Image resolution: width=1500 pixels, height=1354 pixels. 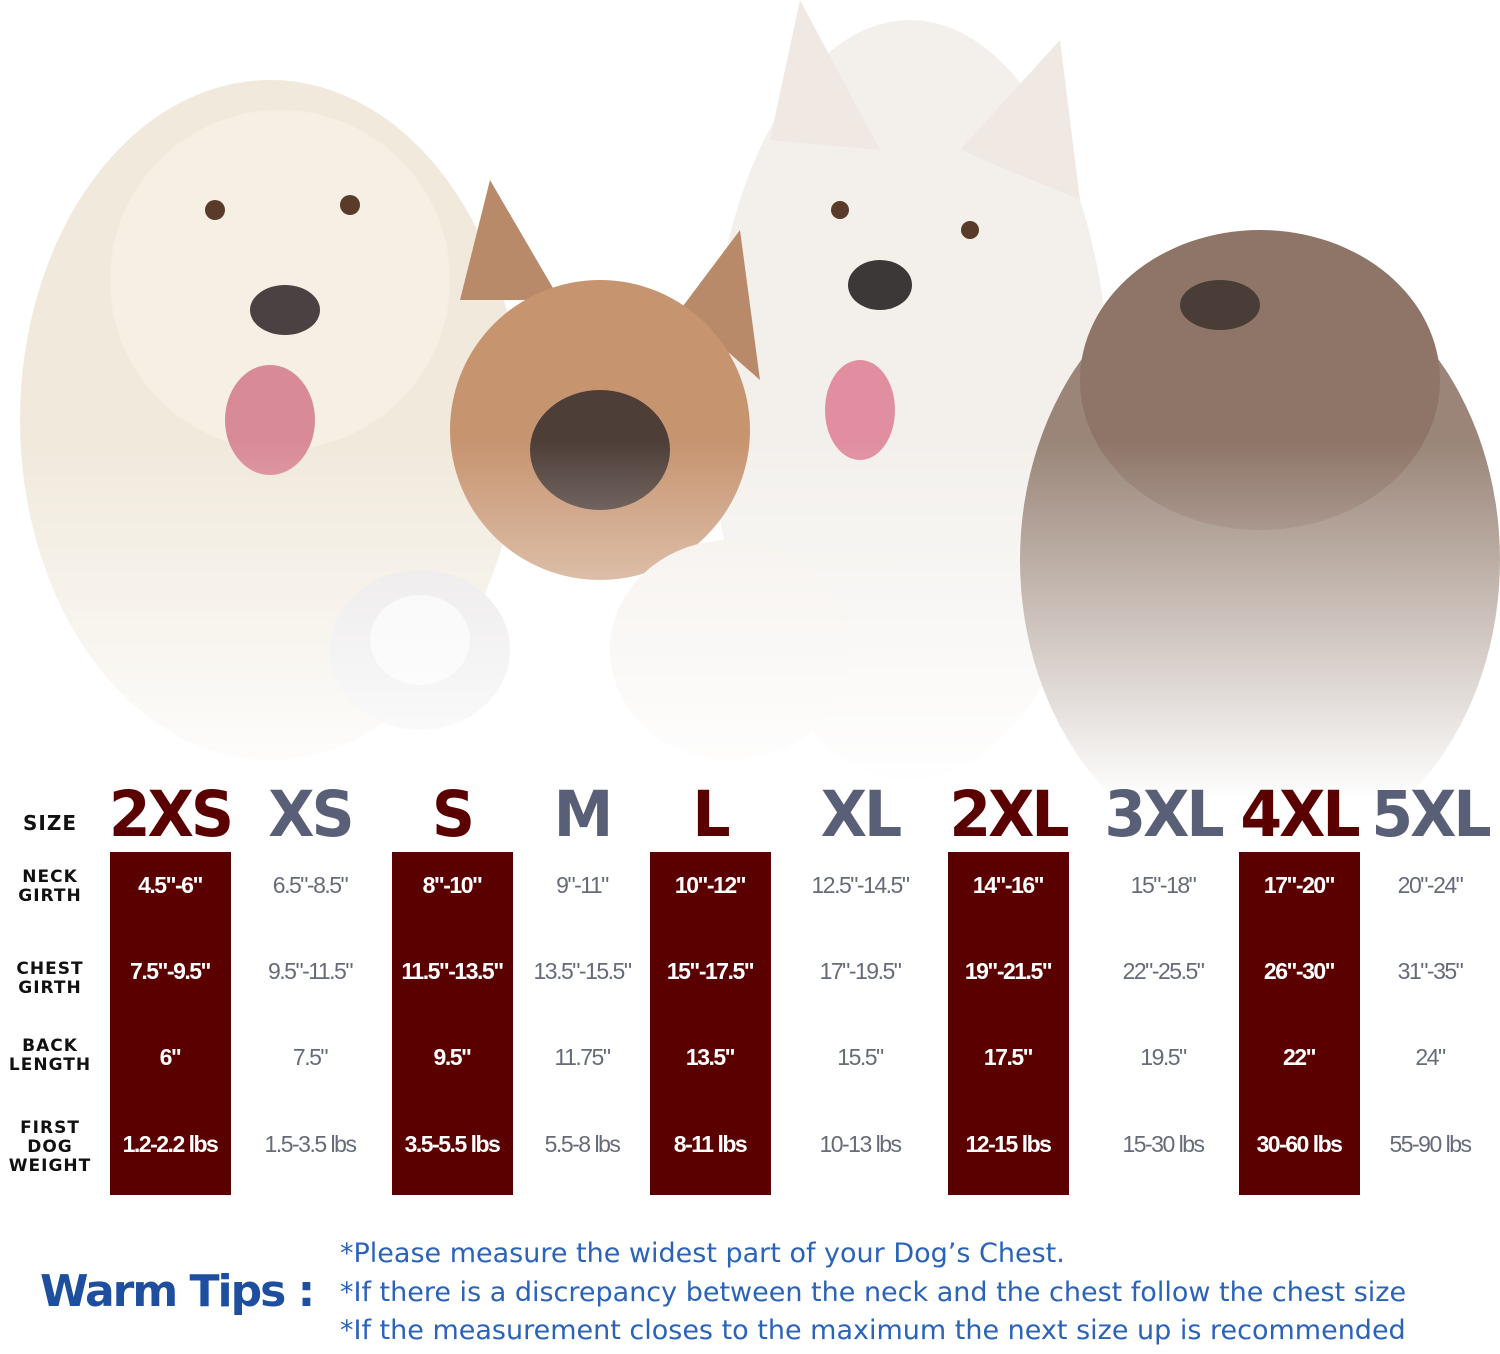 What do you see at coordinates (582, 885) in the screenshot?
I see `cell-neck: 9"-11"` at bounding box center [582, 885].